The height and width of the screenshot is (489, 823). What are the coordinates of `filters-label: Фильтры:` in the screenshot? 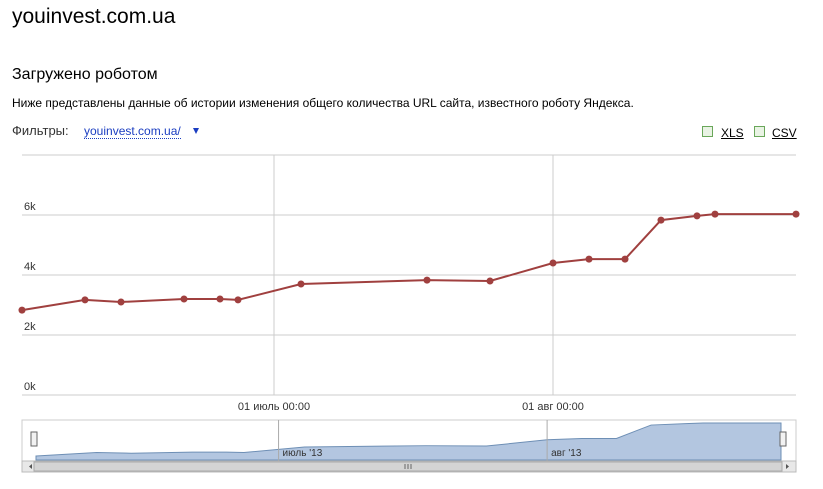 It's located at (40, 130).